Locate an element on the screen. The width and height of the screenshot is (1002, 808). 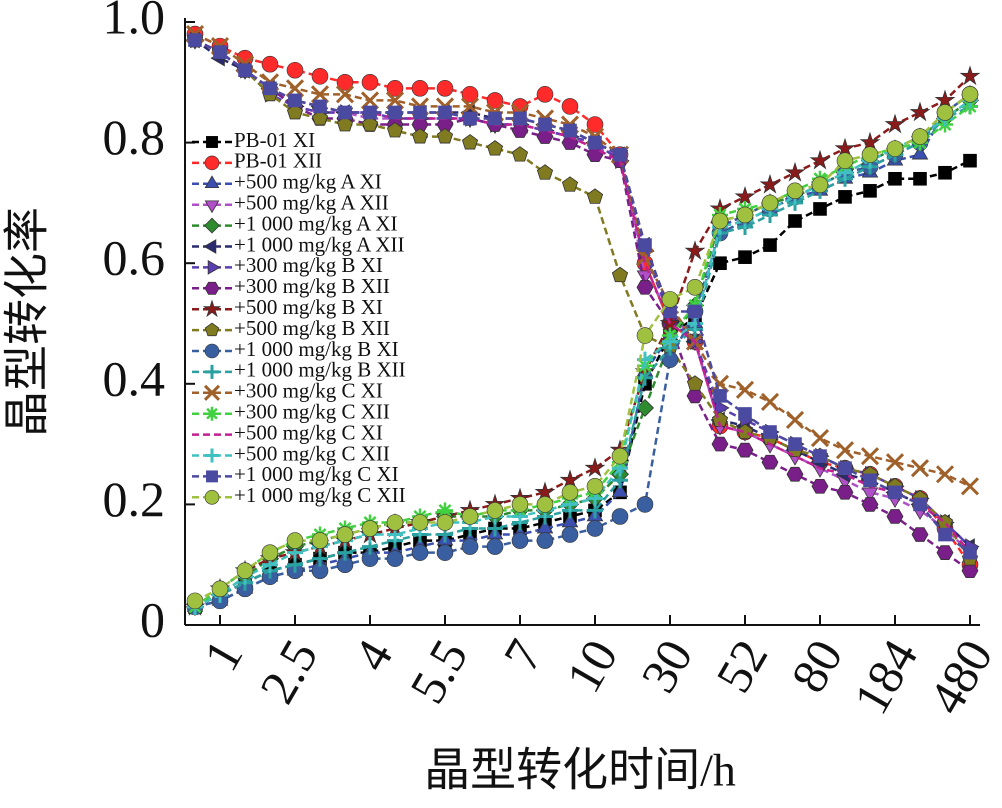
y-tick-label: 0.8 is located at coordinates (134, 137).